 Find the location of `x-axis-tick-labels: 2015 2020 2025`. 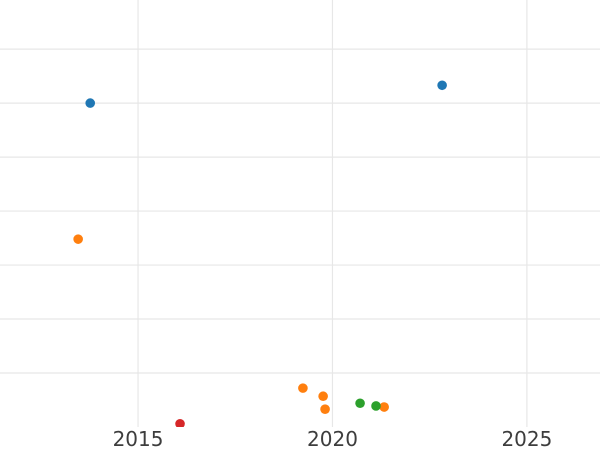

x-axis-tick-labels: 2015 2020 2025 is located at coordinates (333, 438).